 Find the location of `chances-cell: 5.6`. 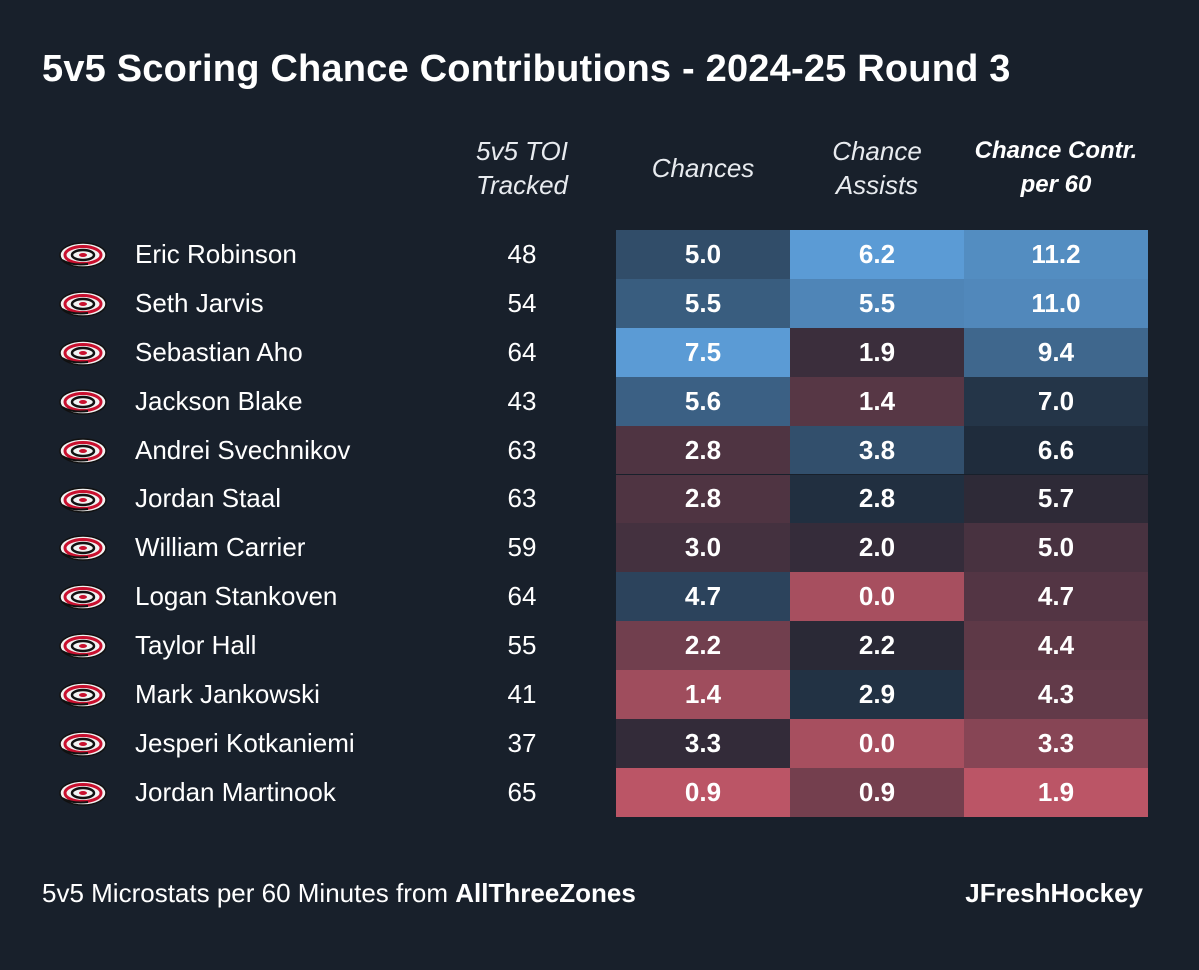

chances-cell: 5.6 is located at coordinates (703, 401).